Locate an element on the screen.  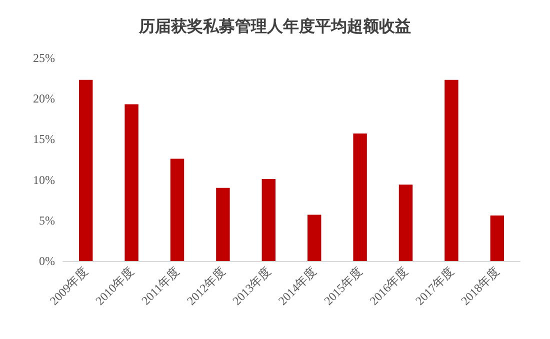
y-tick-label: 20% is located at coordinates (44, 99).